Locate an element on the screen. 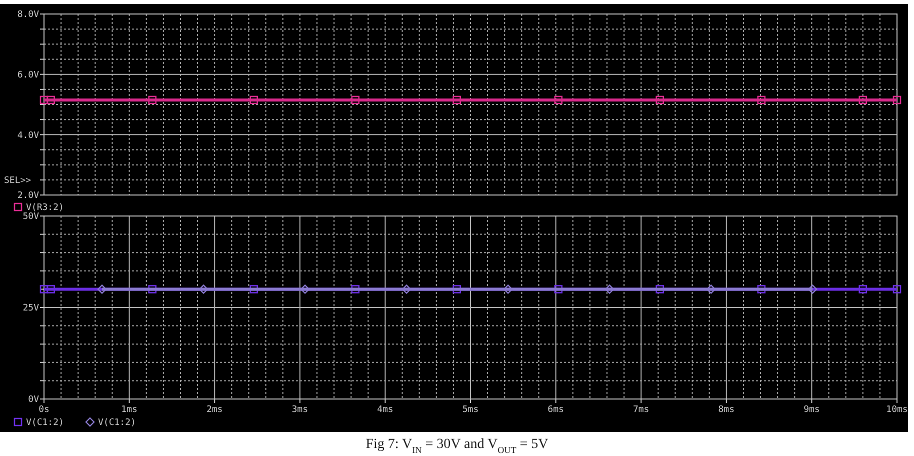  y-tick-label: 25V is located at coordinates (31, 309).